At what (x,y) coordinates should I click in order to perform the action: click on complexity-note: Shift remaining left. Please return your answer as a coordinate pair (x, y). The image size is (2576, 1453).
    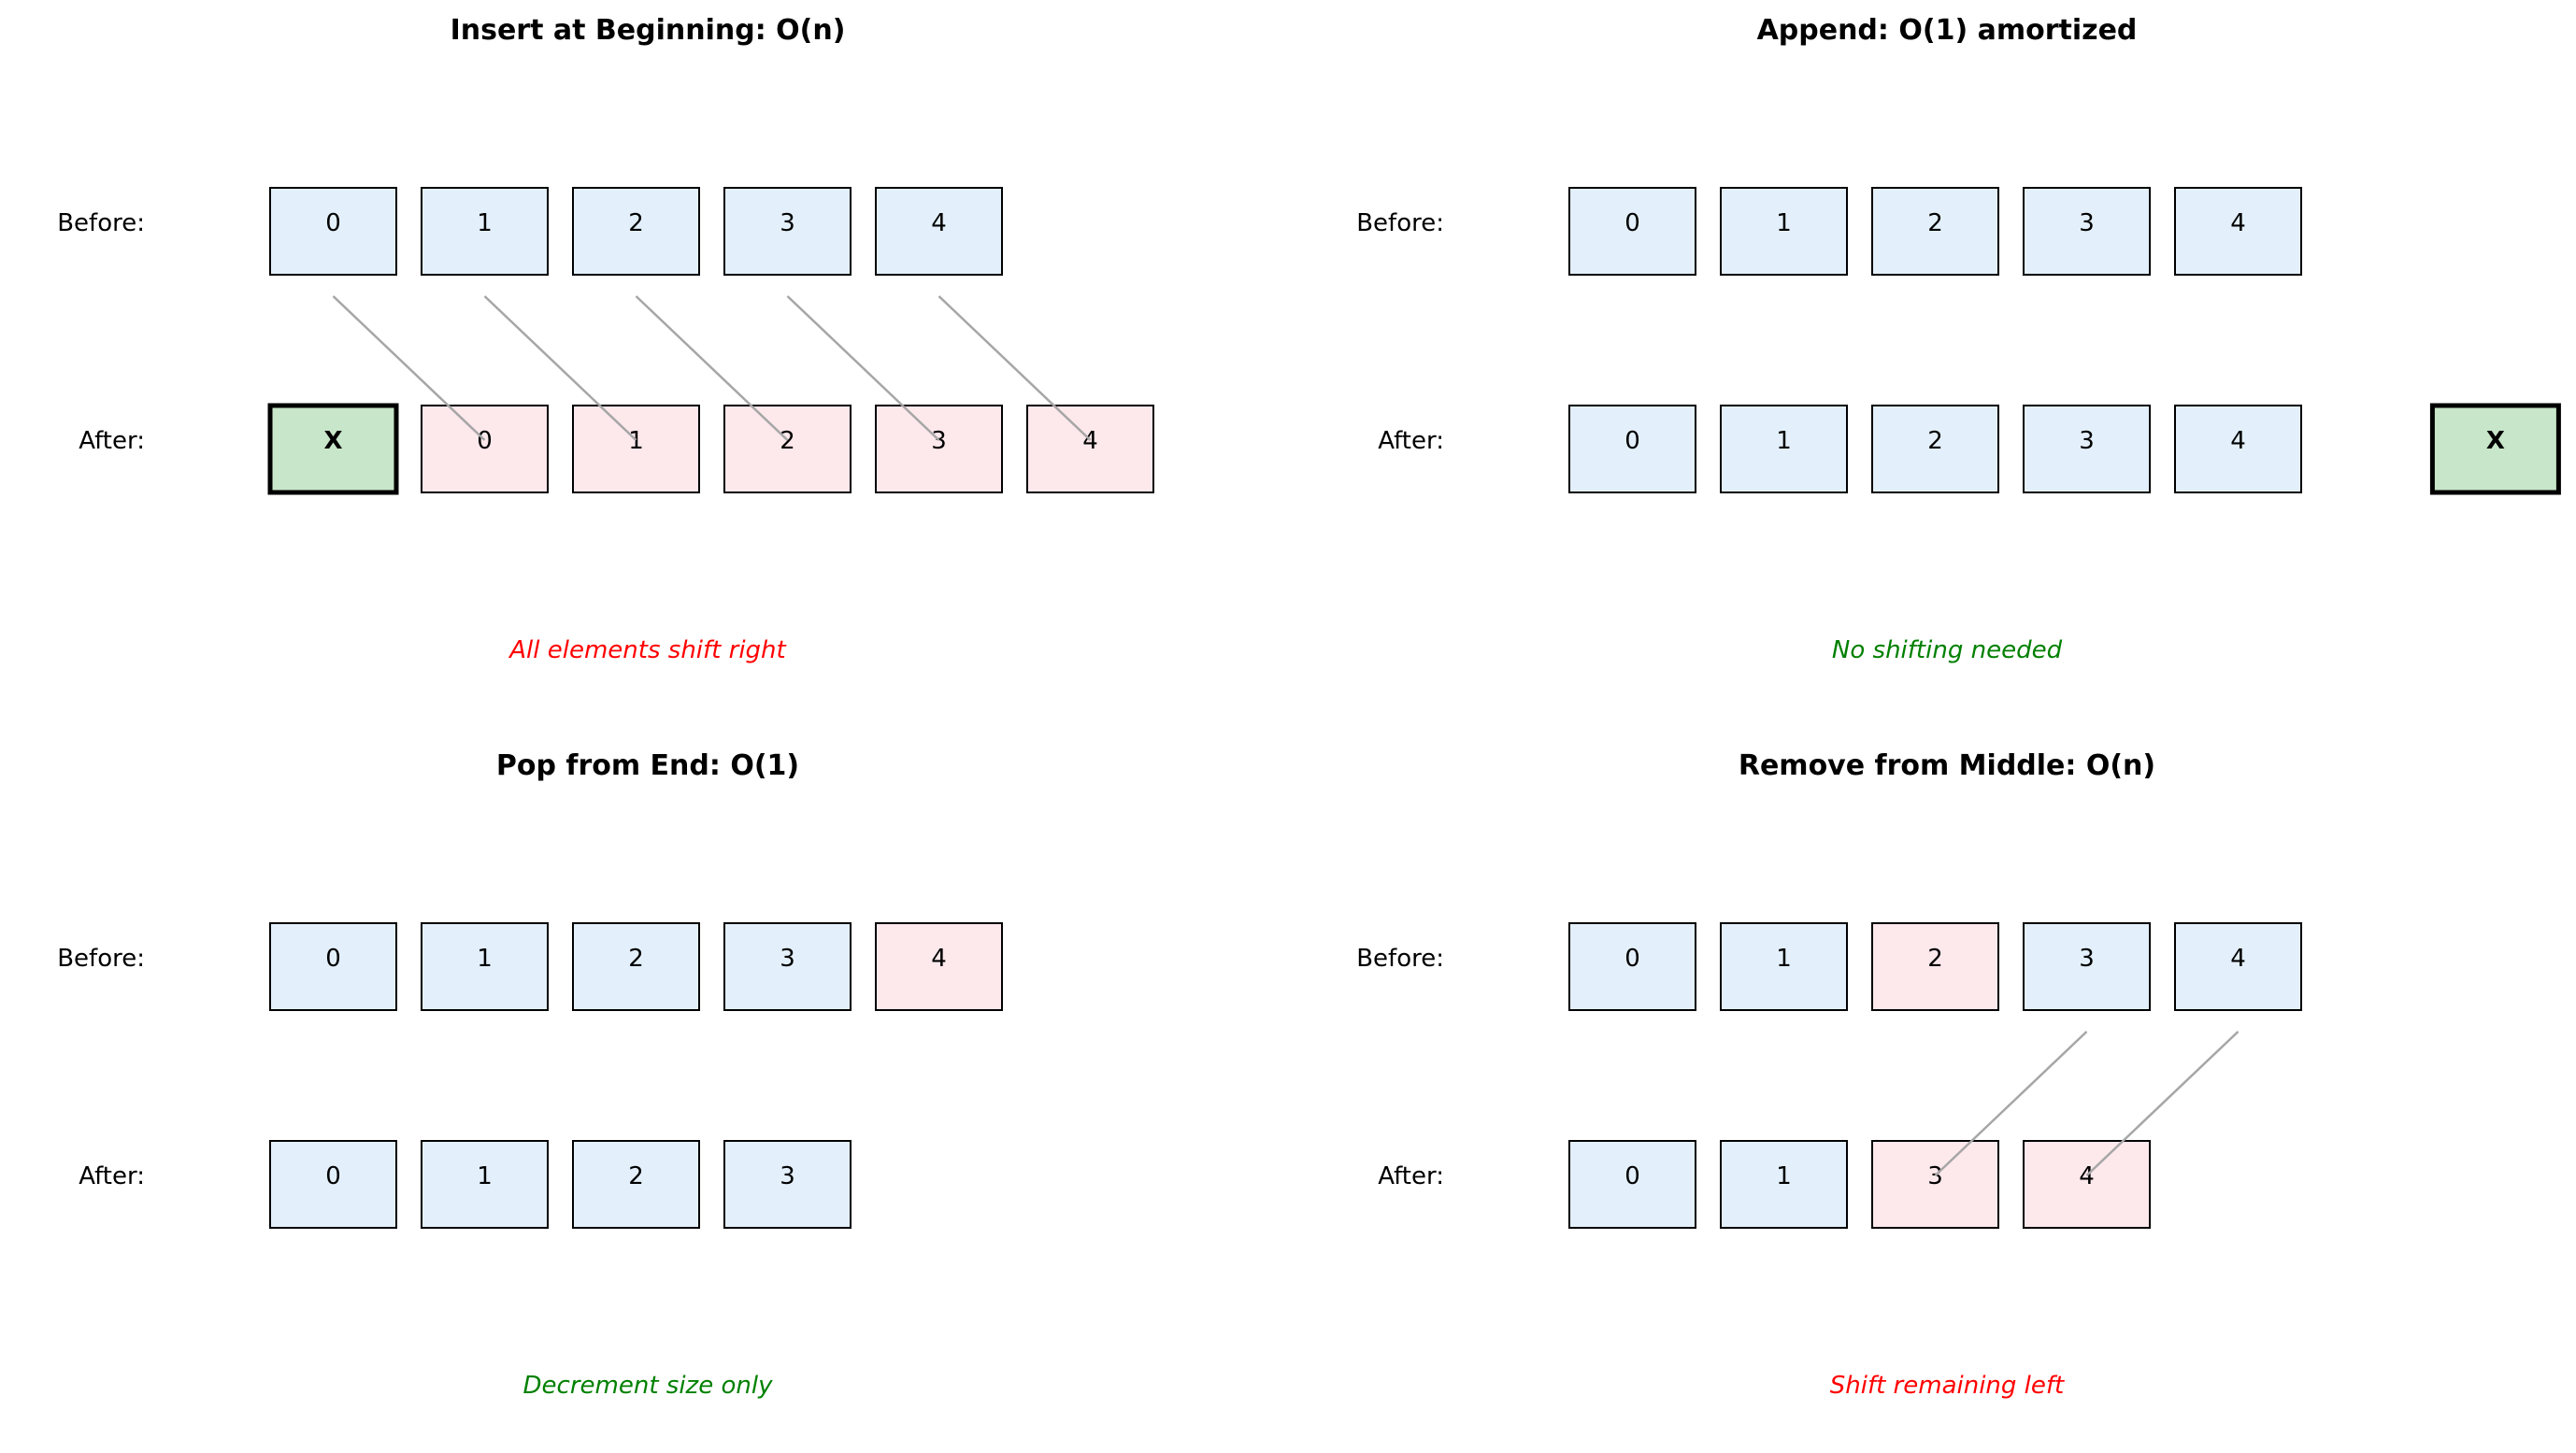
    Looking at the image, I should click on (1947, 1386).